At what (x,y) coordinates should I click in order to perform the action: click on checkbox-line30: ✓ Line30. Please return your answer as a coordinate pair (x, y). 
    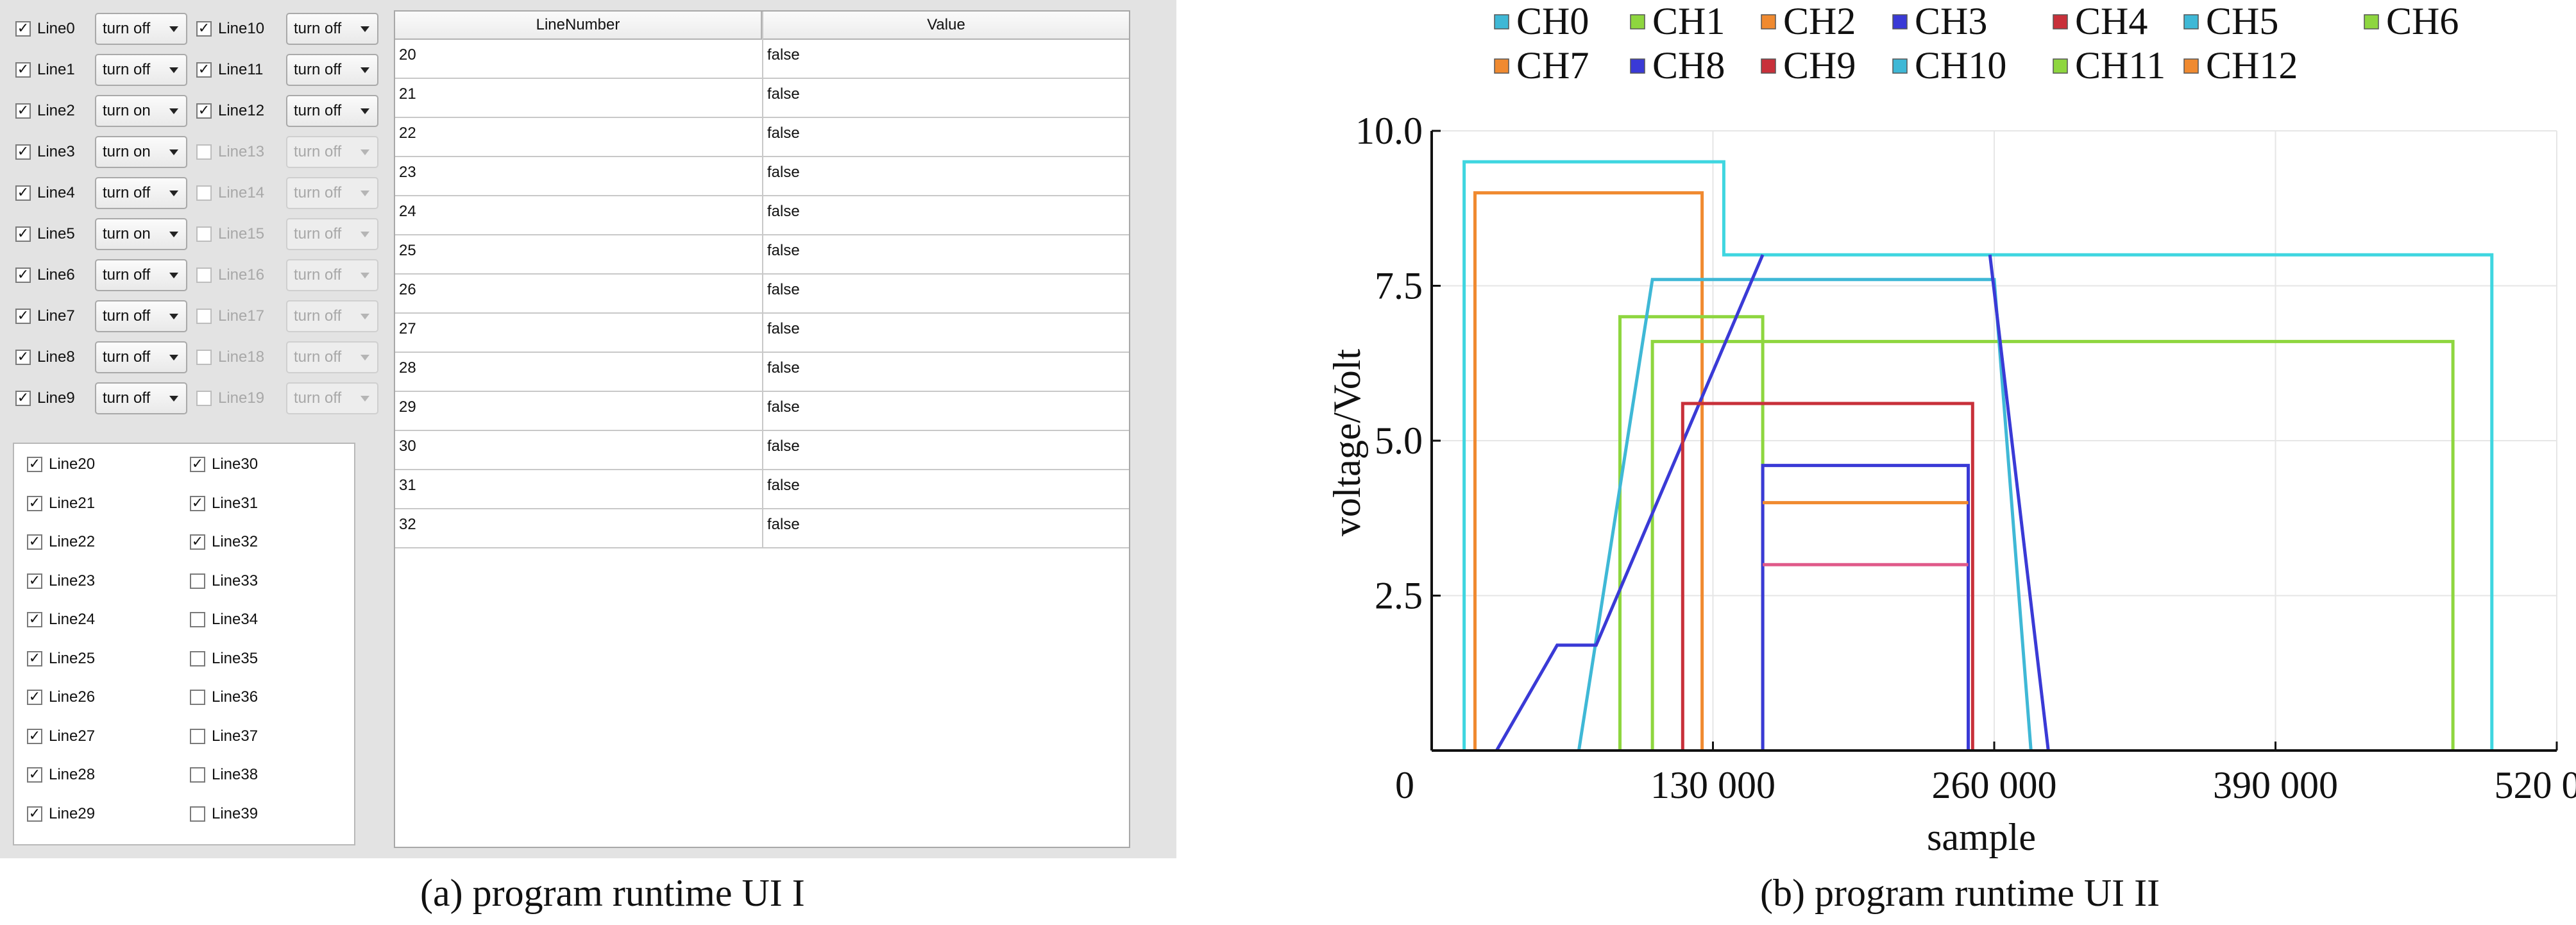
    Looking at the image, I should click on (224, 465).